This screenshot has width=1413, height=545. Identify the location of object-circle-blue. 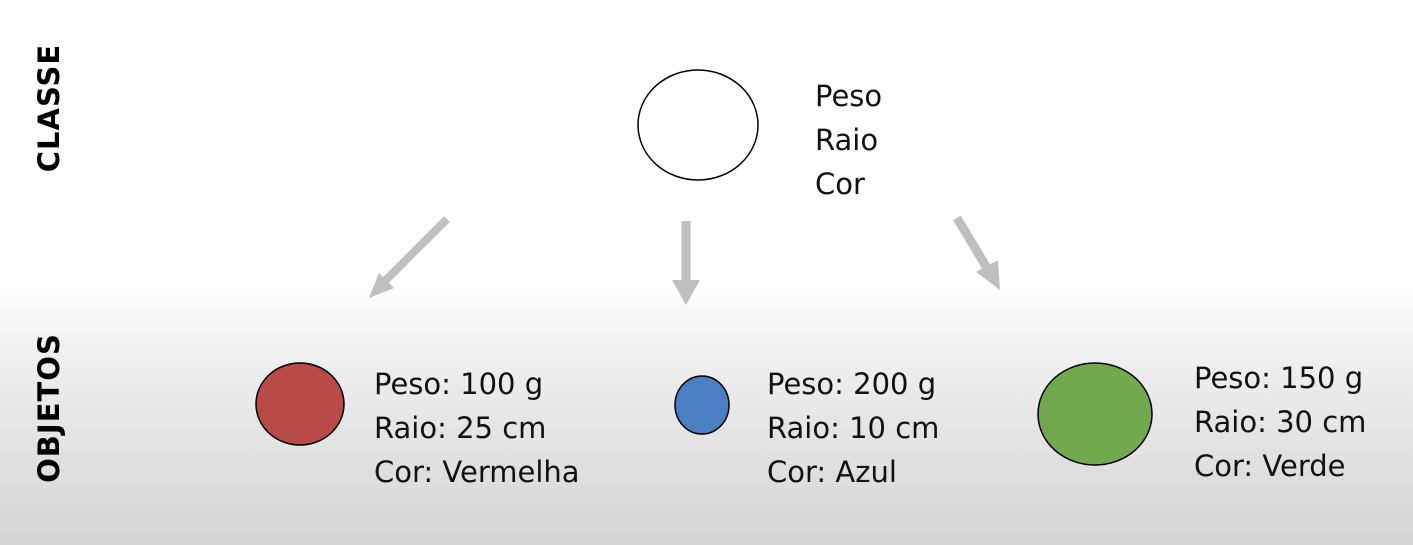
(702, 405).